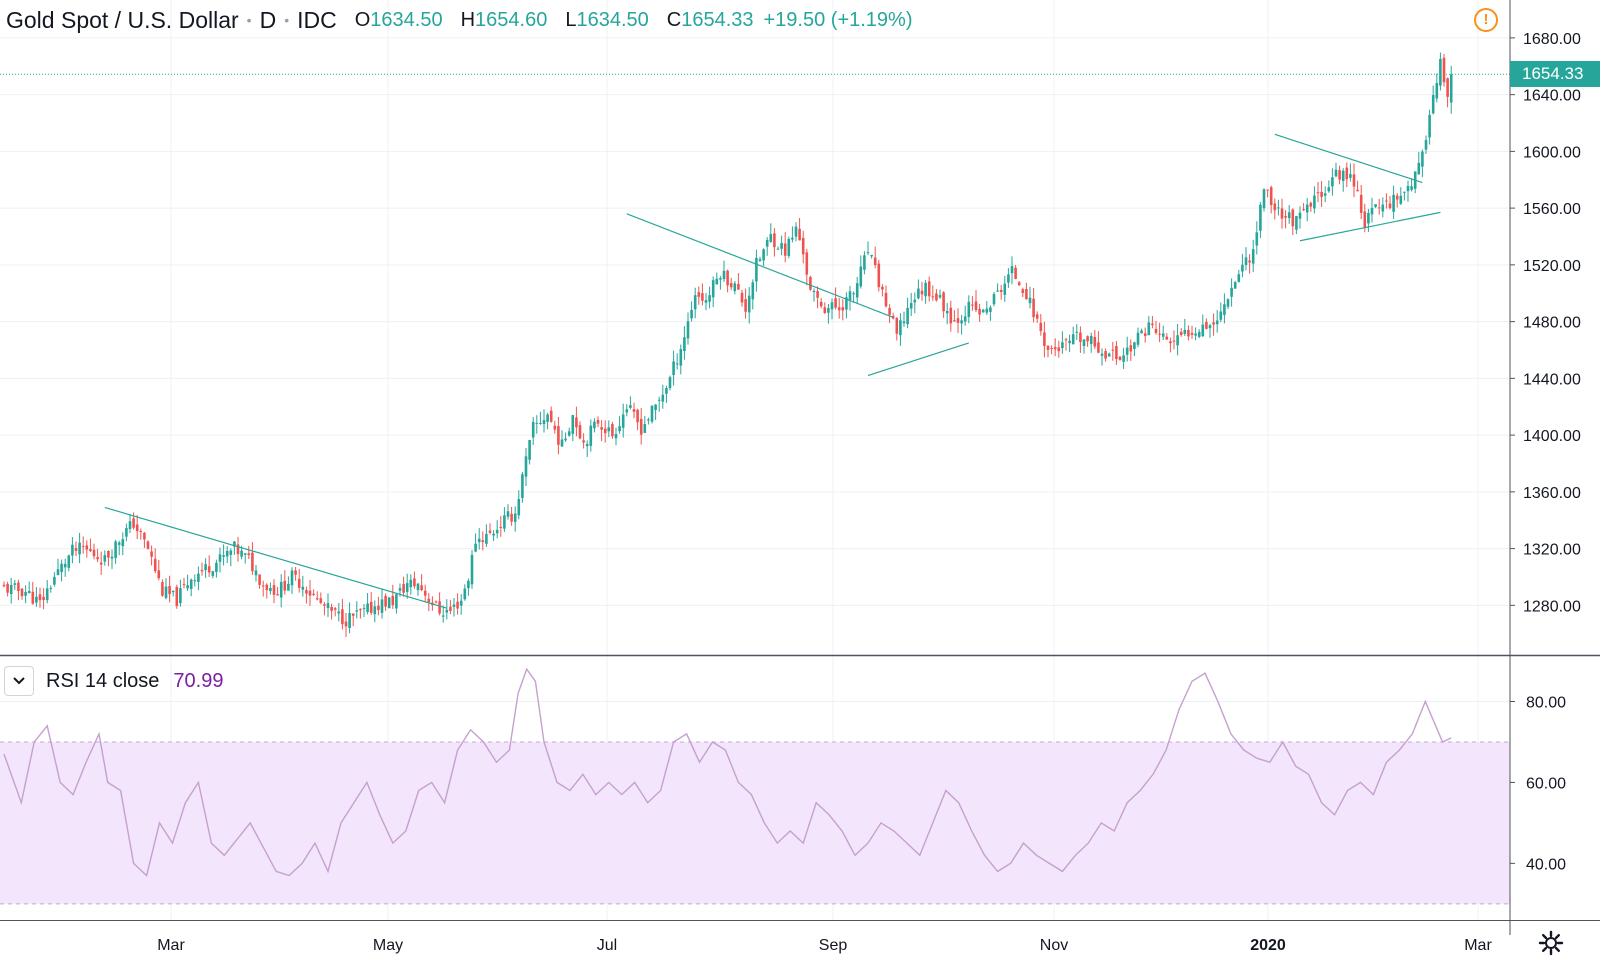 The width and height of the screenshot is (1600, 965). I want to click on chevron-down-icon, so click(19, 681).